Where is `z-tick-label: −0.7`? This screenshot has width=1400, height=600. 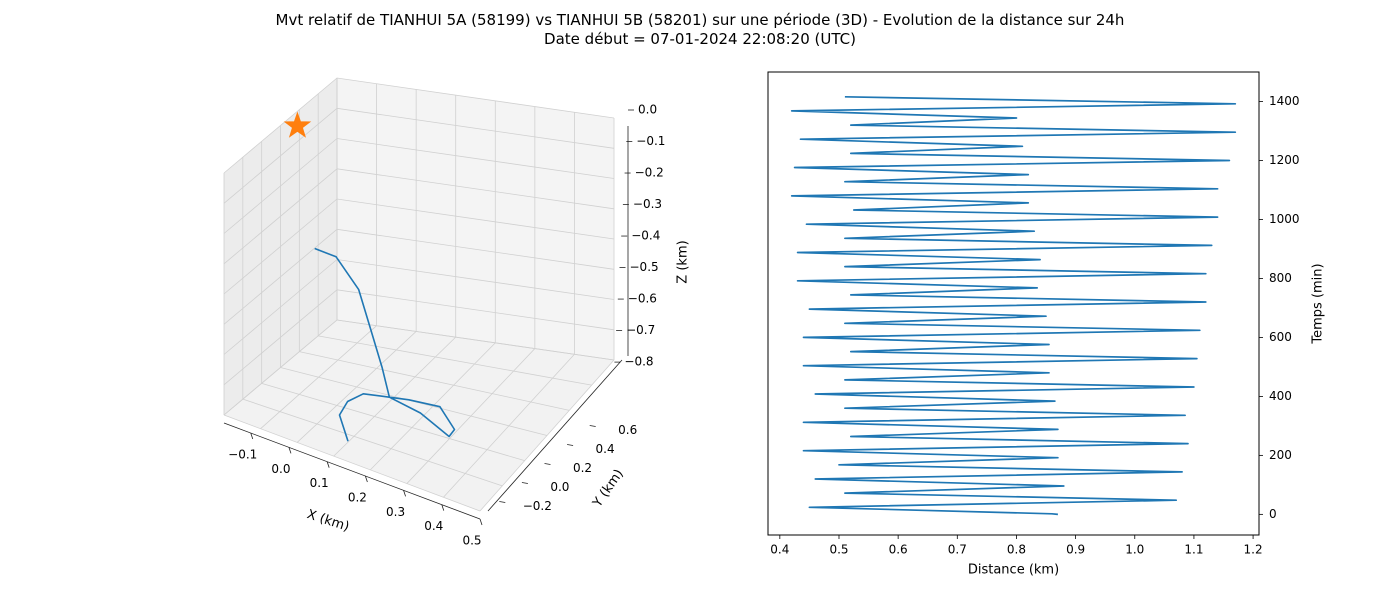
z-tick-label: −0.7 is located at coordinates (640, 330).